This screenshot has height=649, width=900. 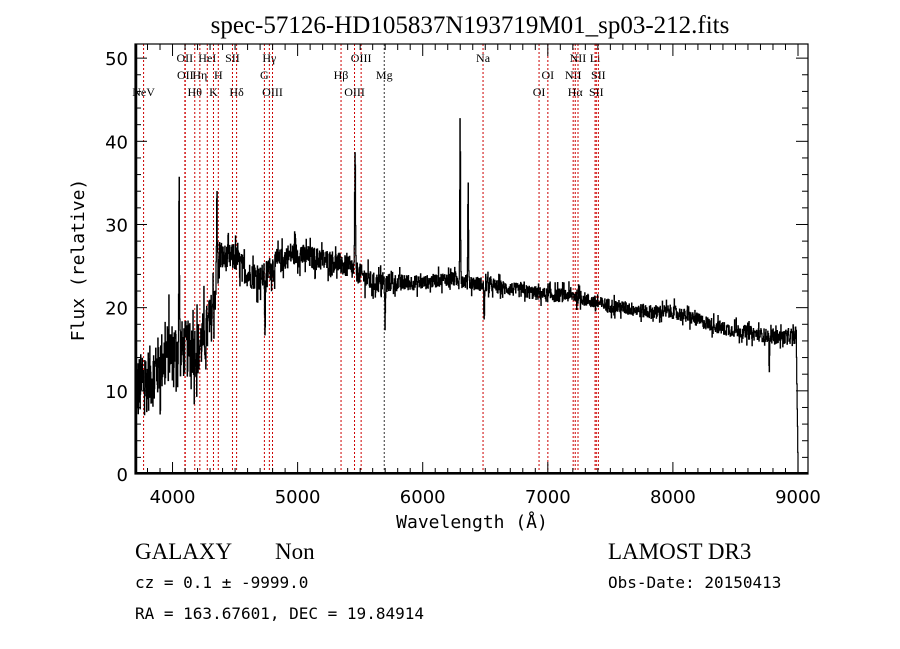 I want to click on line-label: Hβ, so click(x=341, y=75).